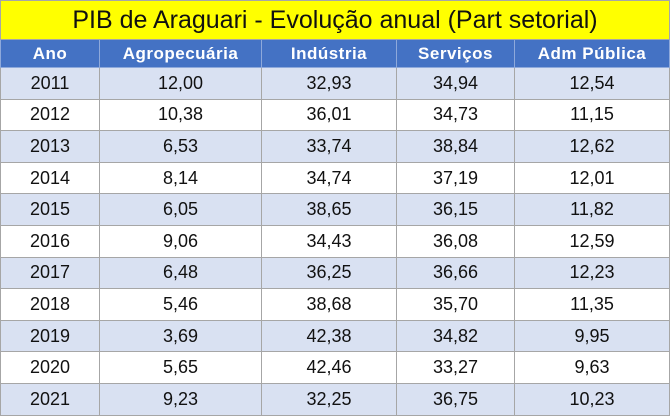  Describe the element at coordinates (456, 84) in the screenshot. I see `value-cell: 34,94` at that location.